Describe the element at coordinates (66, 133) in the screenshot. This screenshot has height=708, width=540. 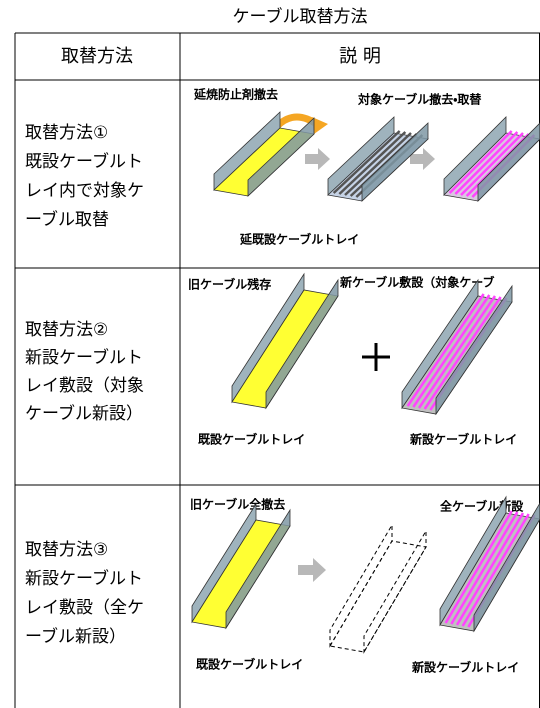
I see `method-line: 取替方法①` at that location.